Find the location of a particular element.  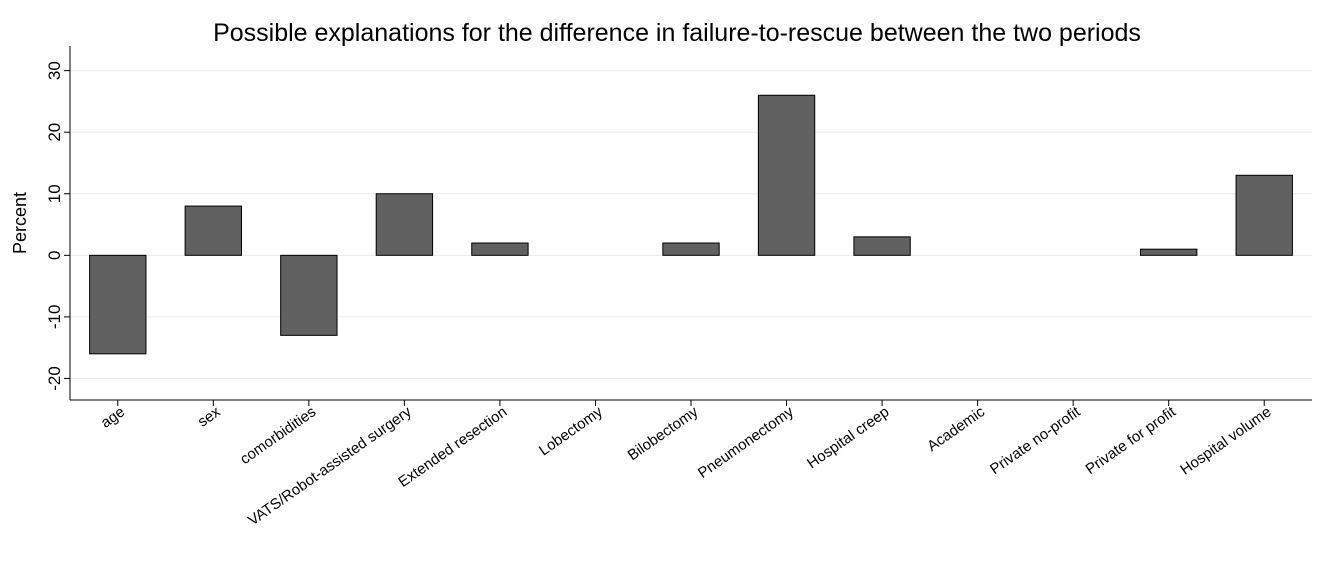

x-tick-label: Private no-profit is located at coordinates (1035, 440).